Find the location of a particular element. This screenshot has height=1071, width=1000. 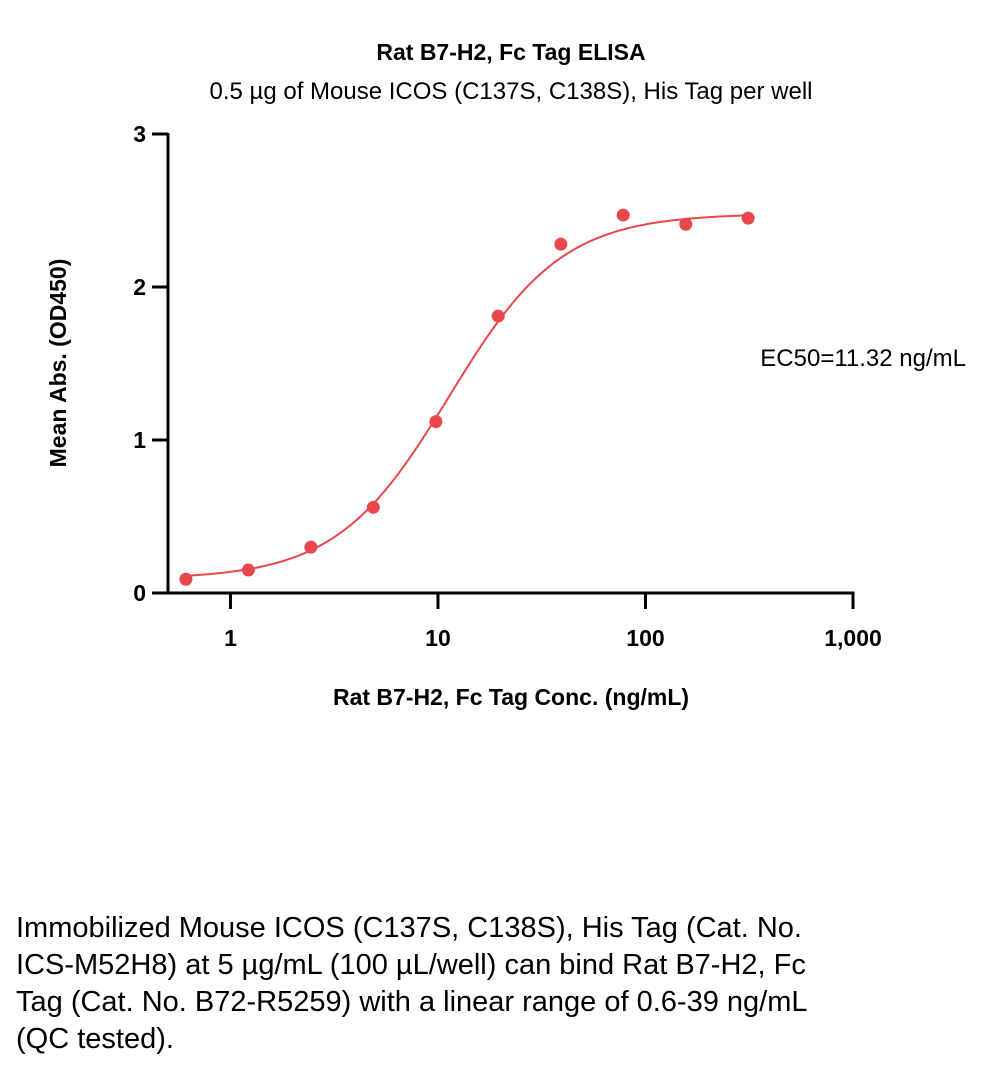

x-tick-label: 100 is located at coordinates (645, 638).